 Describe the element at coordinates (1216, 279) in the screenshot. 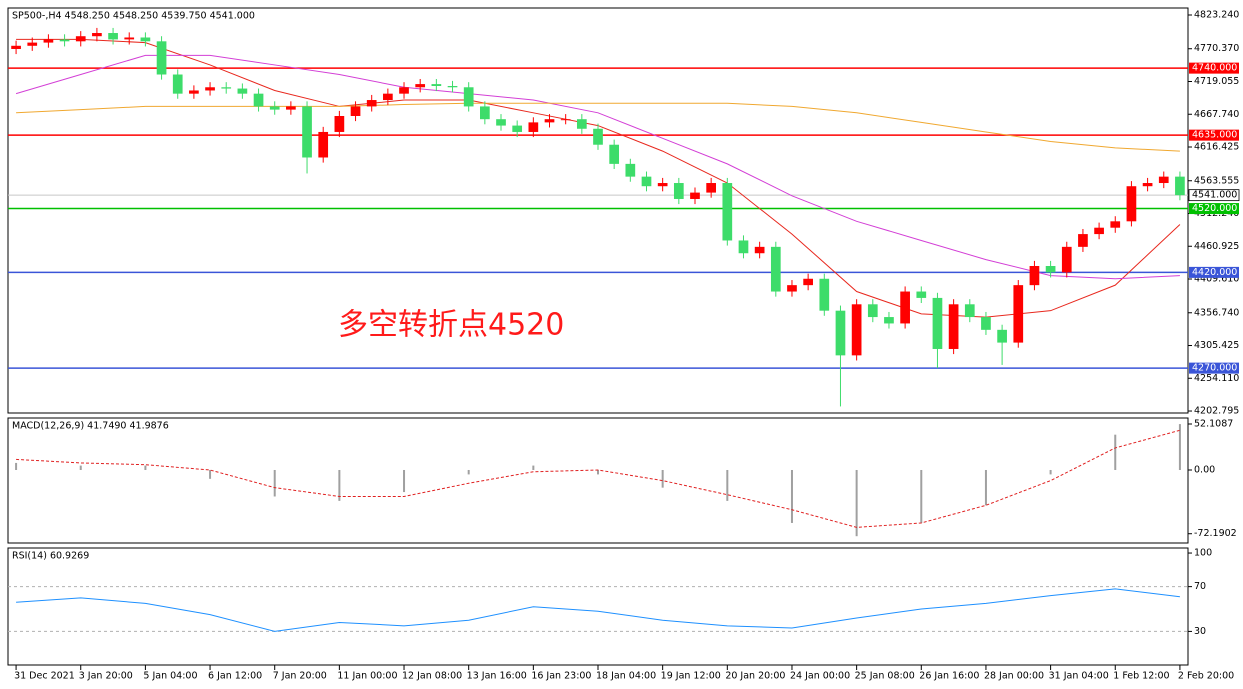

I see `y-tick-label: 4409.610` at that location.